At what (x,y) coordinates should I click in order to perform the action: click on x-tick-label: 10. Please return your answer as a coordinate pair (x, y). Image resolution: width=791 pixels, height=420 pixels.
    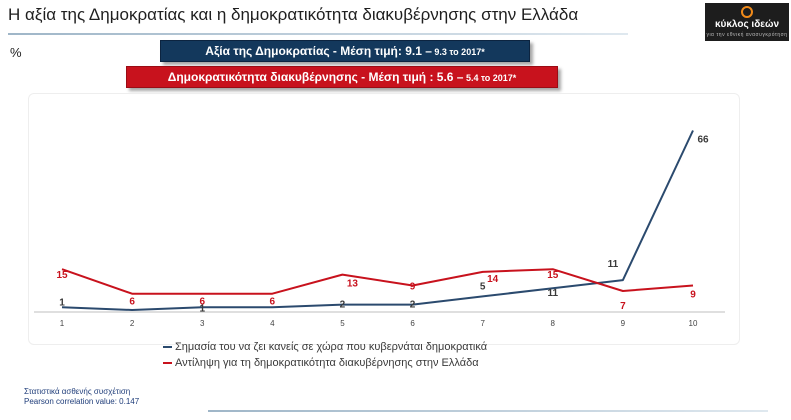
    Looking at the image, I should click on (693, 323).